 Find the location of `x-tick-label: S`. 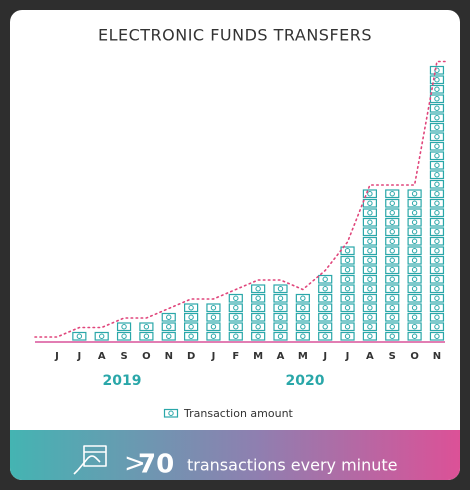

x-tick-label: S is located at coordinates (123, 356).